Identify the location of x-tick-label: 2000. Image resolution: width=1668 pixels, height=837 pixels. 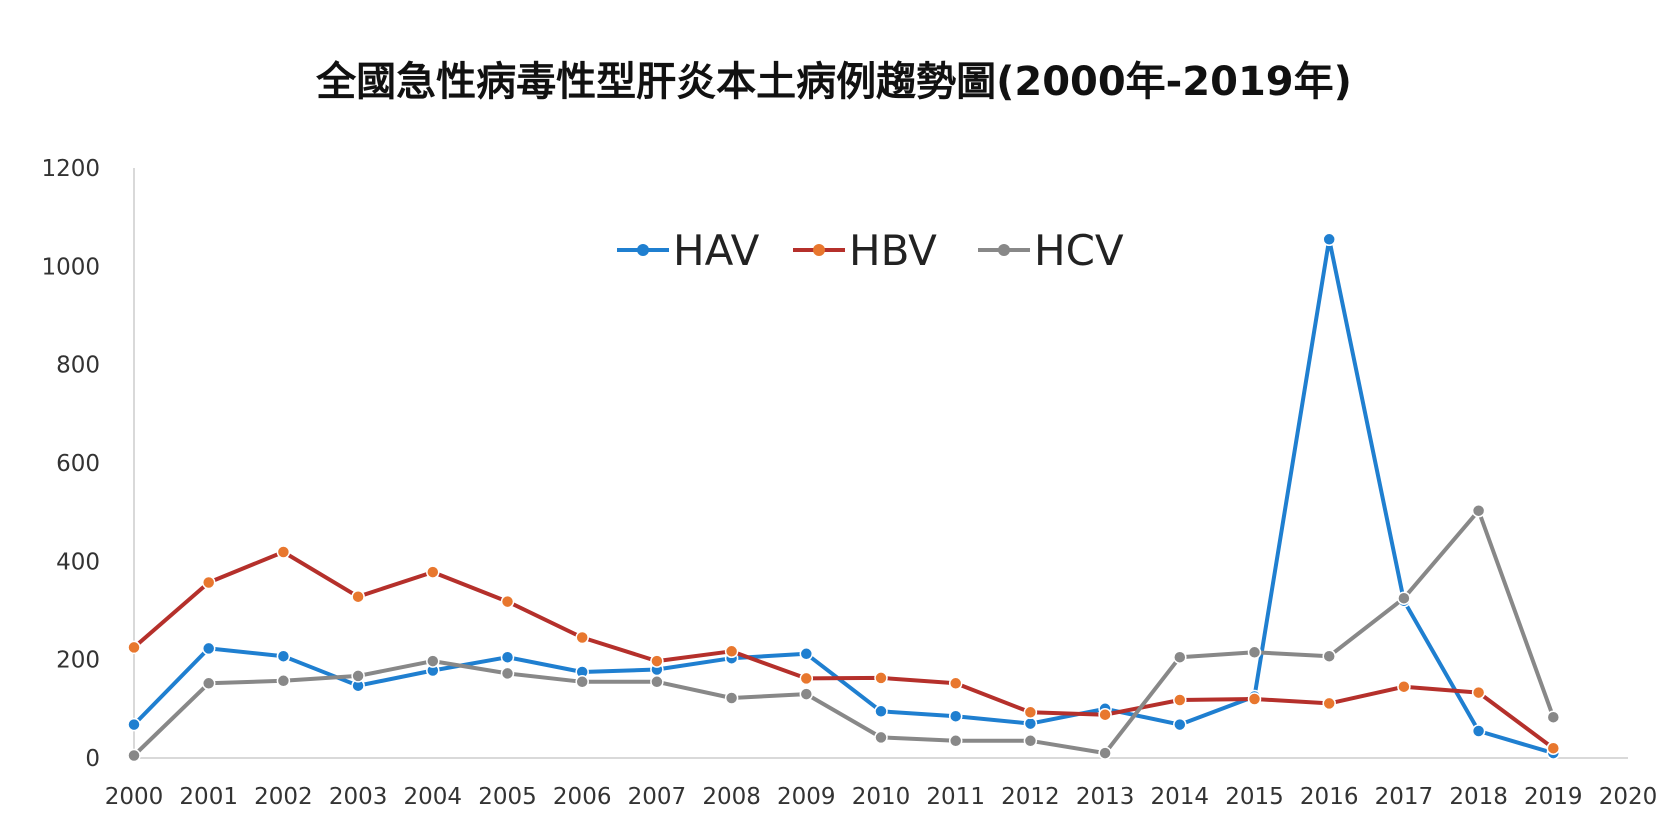
(134, 797).